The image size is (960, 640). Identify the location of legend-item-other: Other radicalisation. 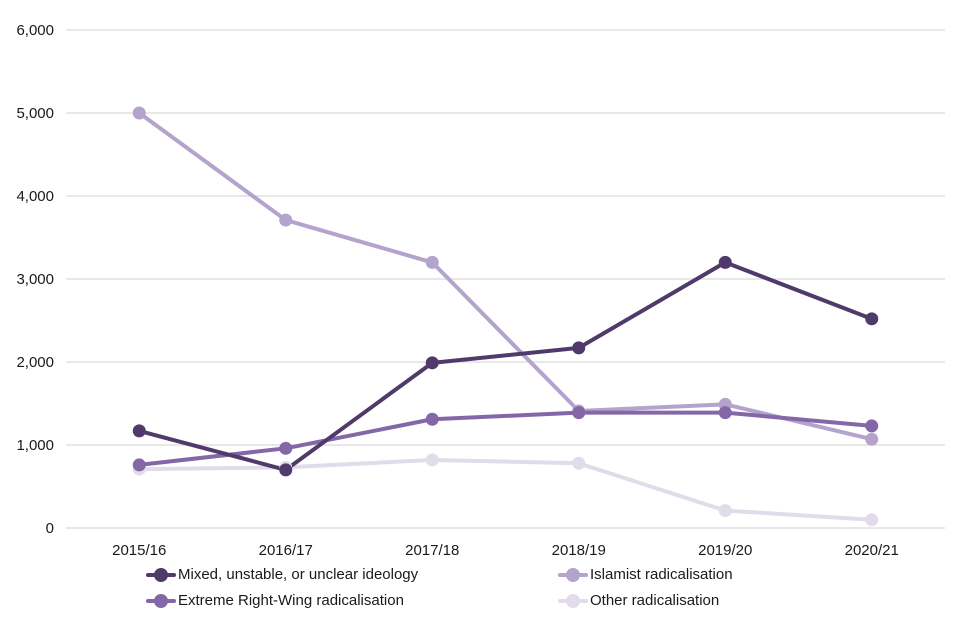
(638, 600).